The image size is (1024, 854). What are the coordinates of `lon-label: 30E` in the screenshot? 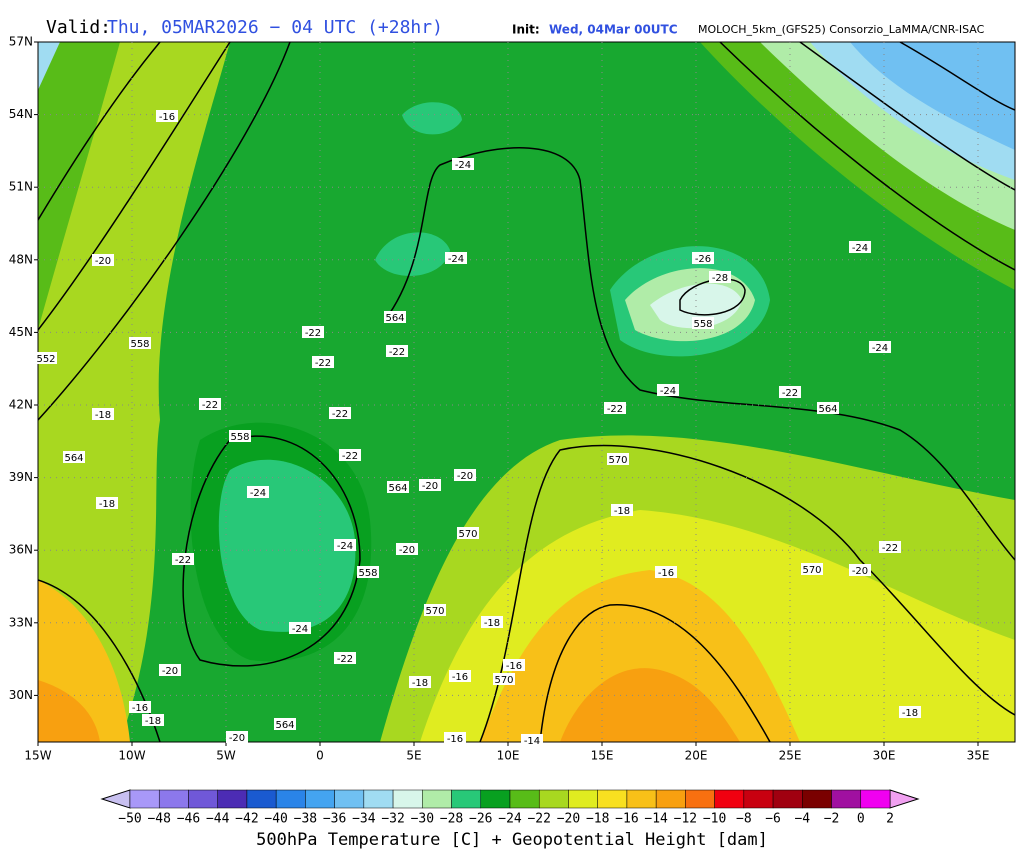 It's located at (884, 756).